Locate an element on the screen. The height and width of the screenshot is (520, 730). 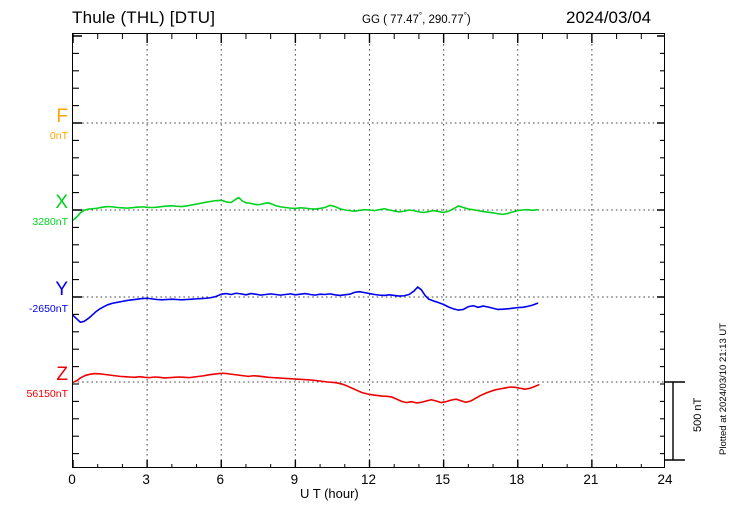
x-tick-24: 24 is located at coordinates (665, 479).